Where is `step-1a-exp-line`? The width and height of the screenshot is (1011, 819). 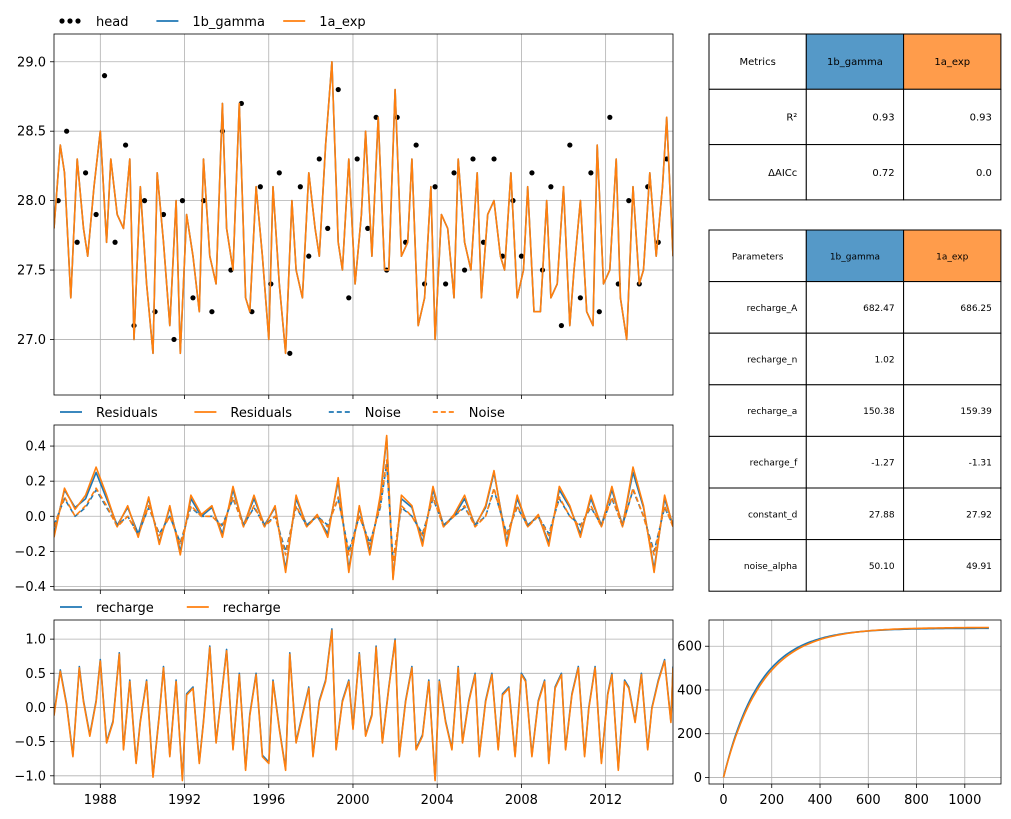
step-1a-exp-line is located at coordinates (855, 702).